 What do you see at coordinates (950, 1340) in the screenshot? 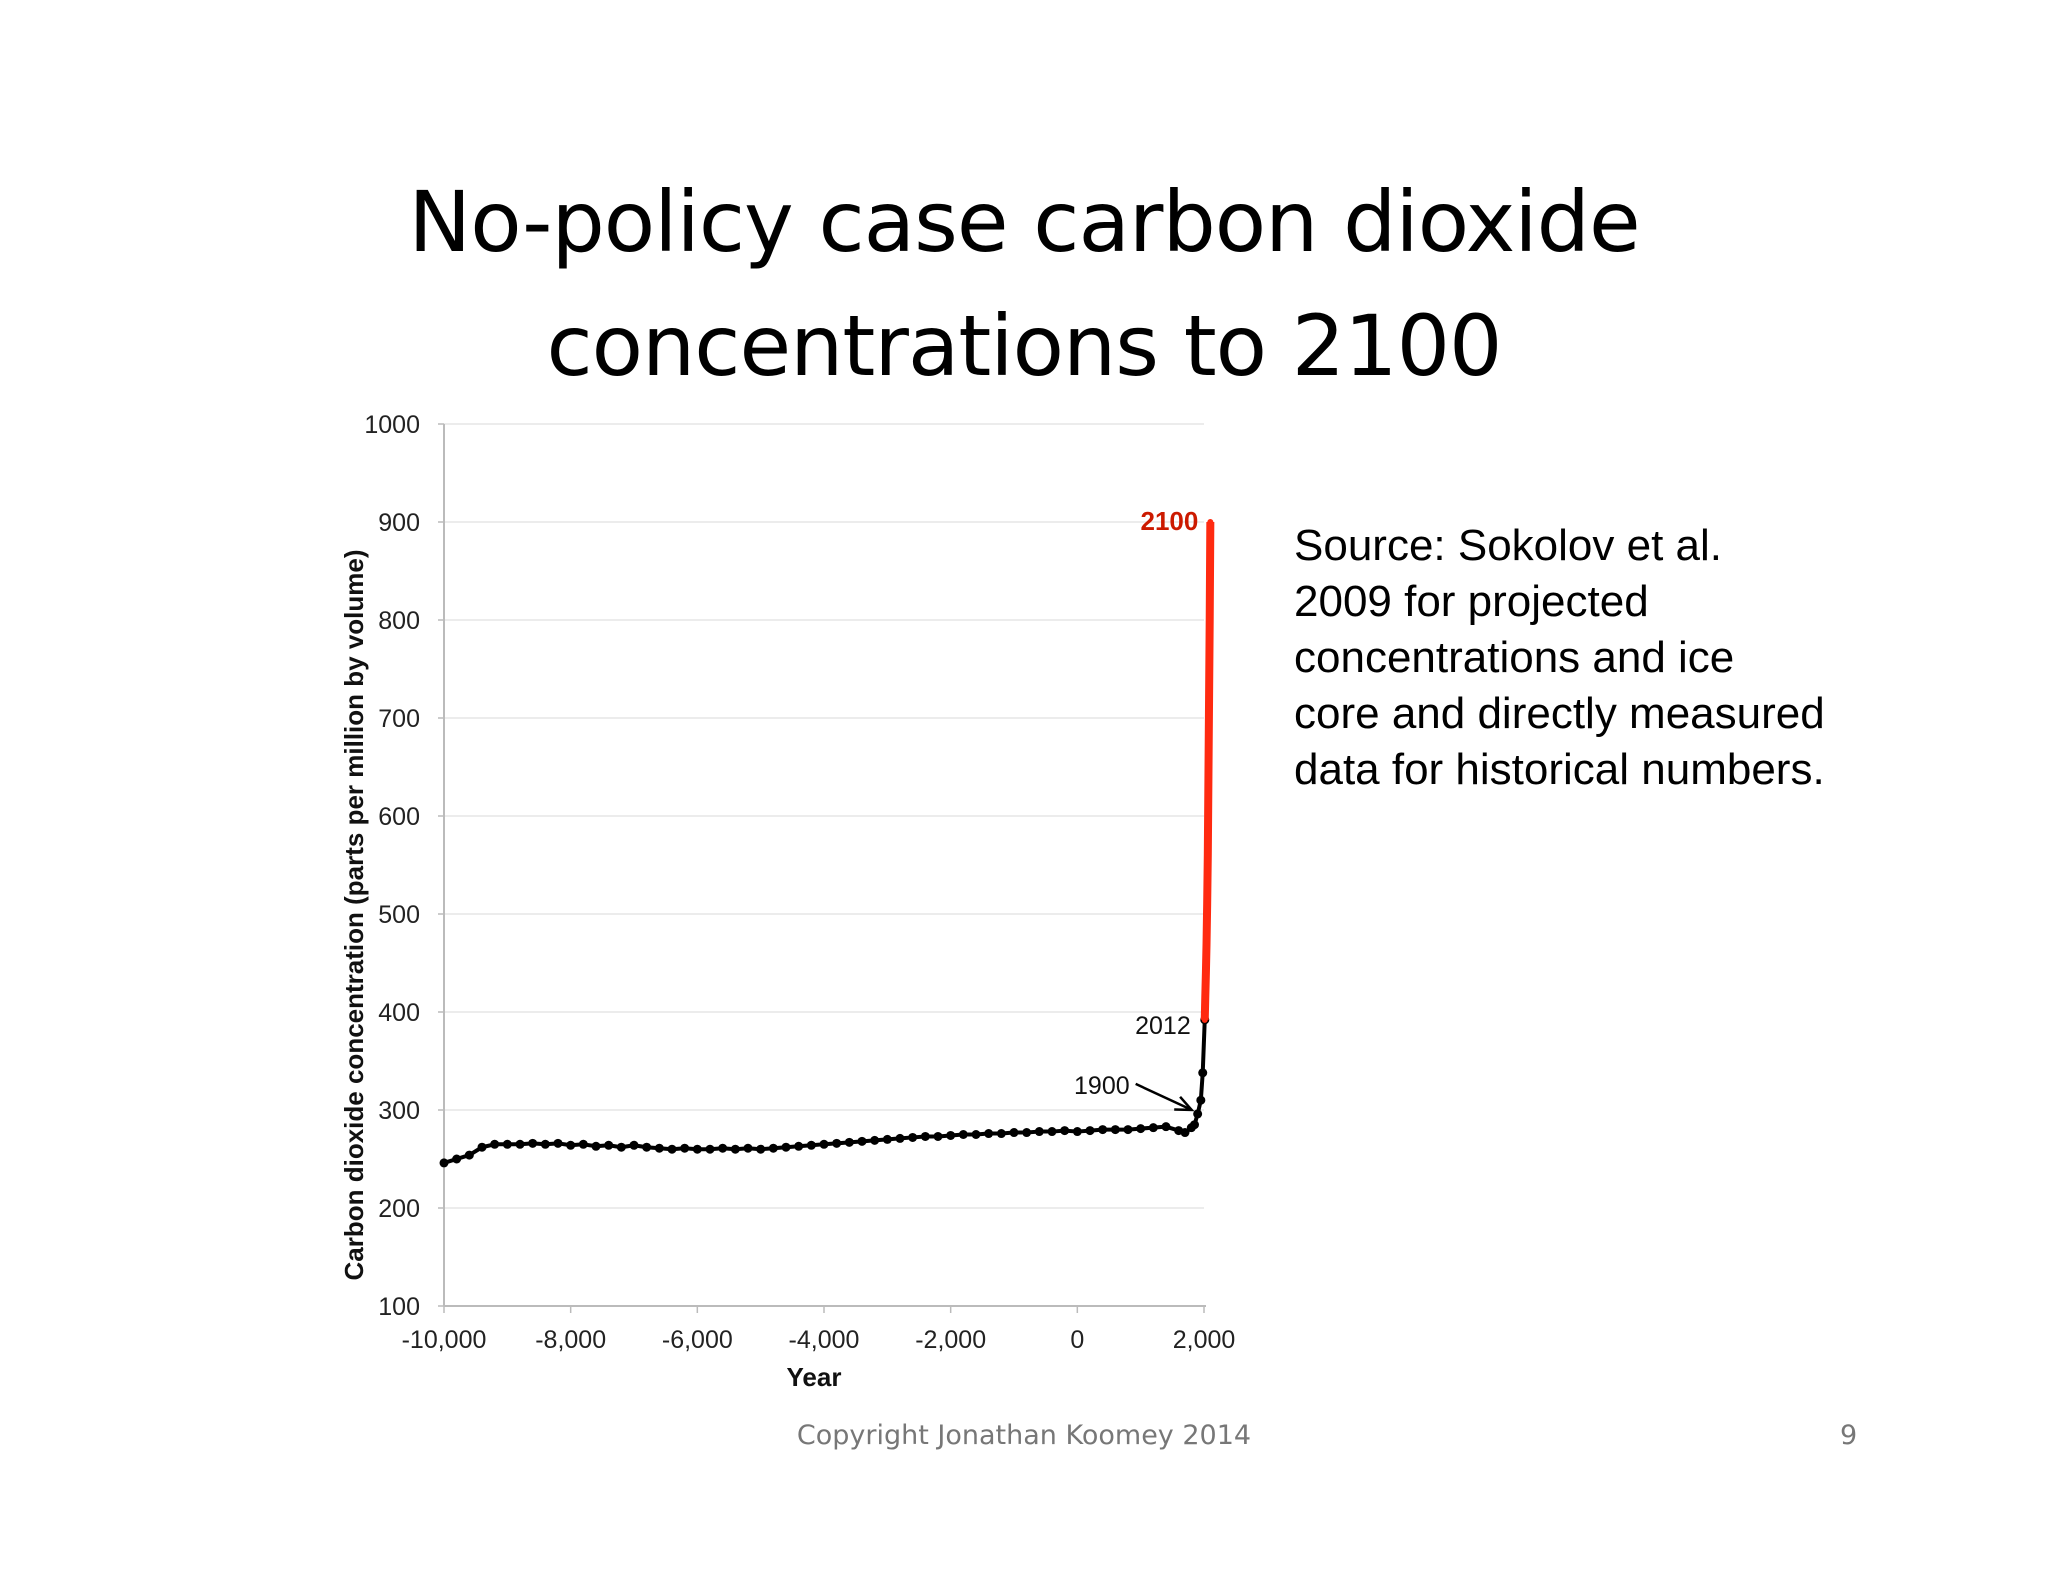
I see `x-tick-label: -2,000` at bounding box center [950, 1340].